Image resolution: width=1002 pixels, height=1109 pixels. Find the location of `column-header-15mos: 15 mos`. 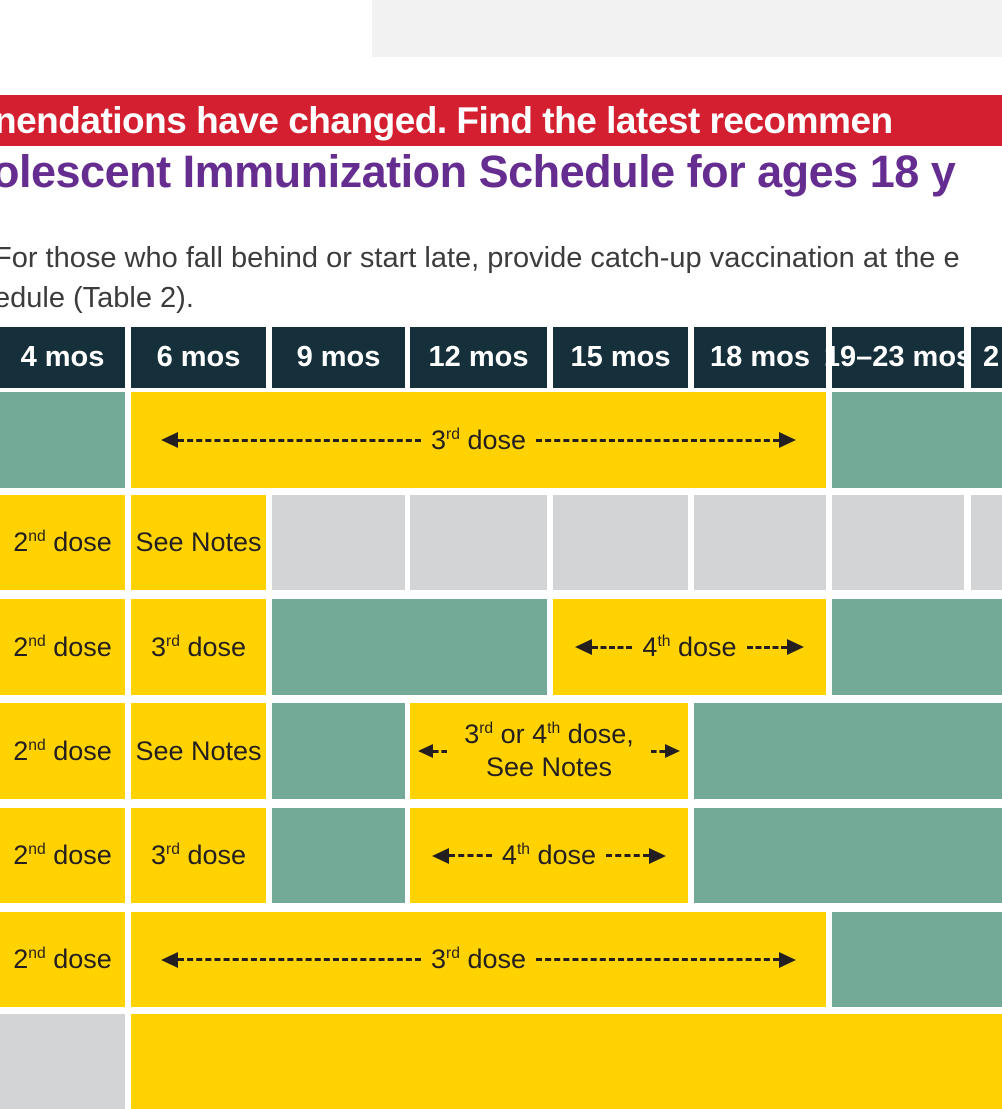

column-header-15mos: 15 mos is located at coordinates (620, 357).